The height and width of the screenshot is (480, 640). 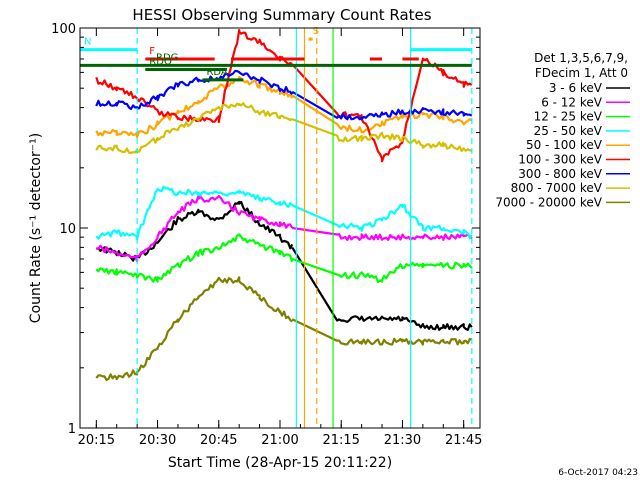 What do you see at coordinates (152, 51) in the screenshot?
I see `flag-label-f: F` at bounding box center [152, 51].